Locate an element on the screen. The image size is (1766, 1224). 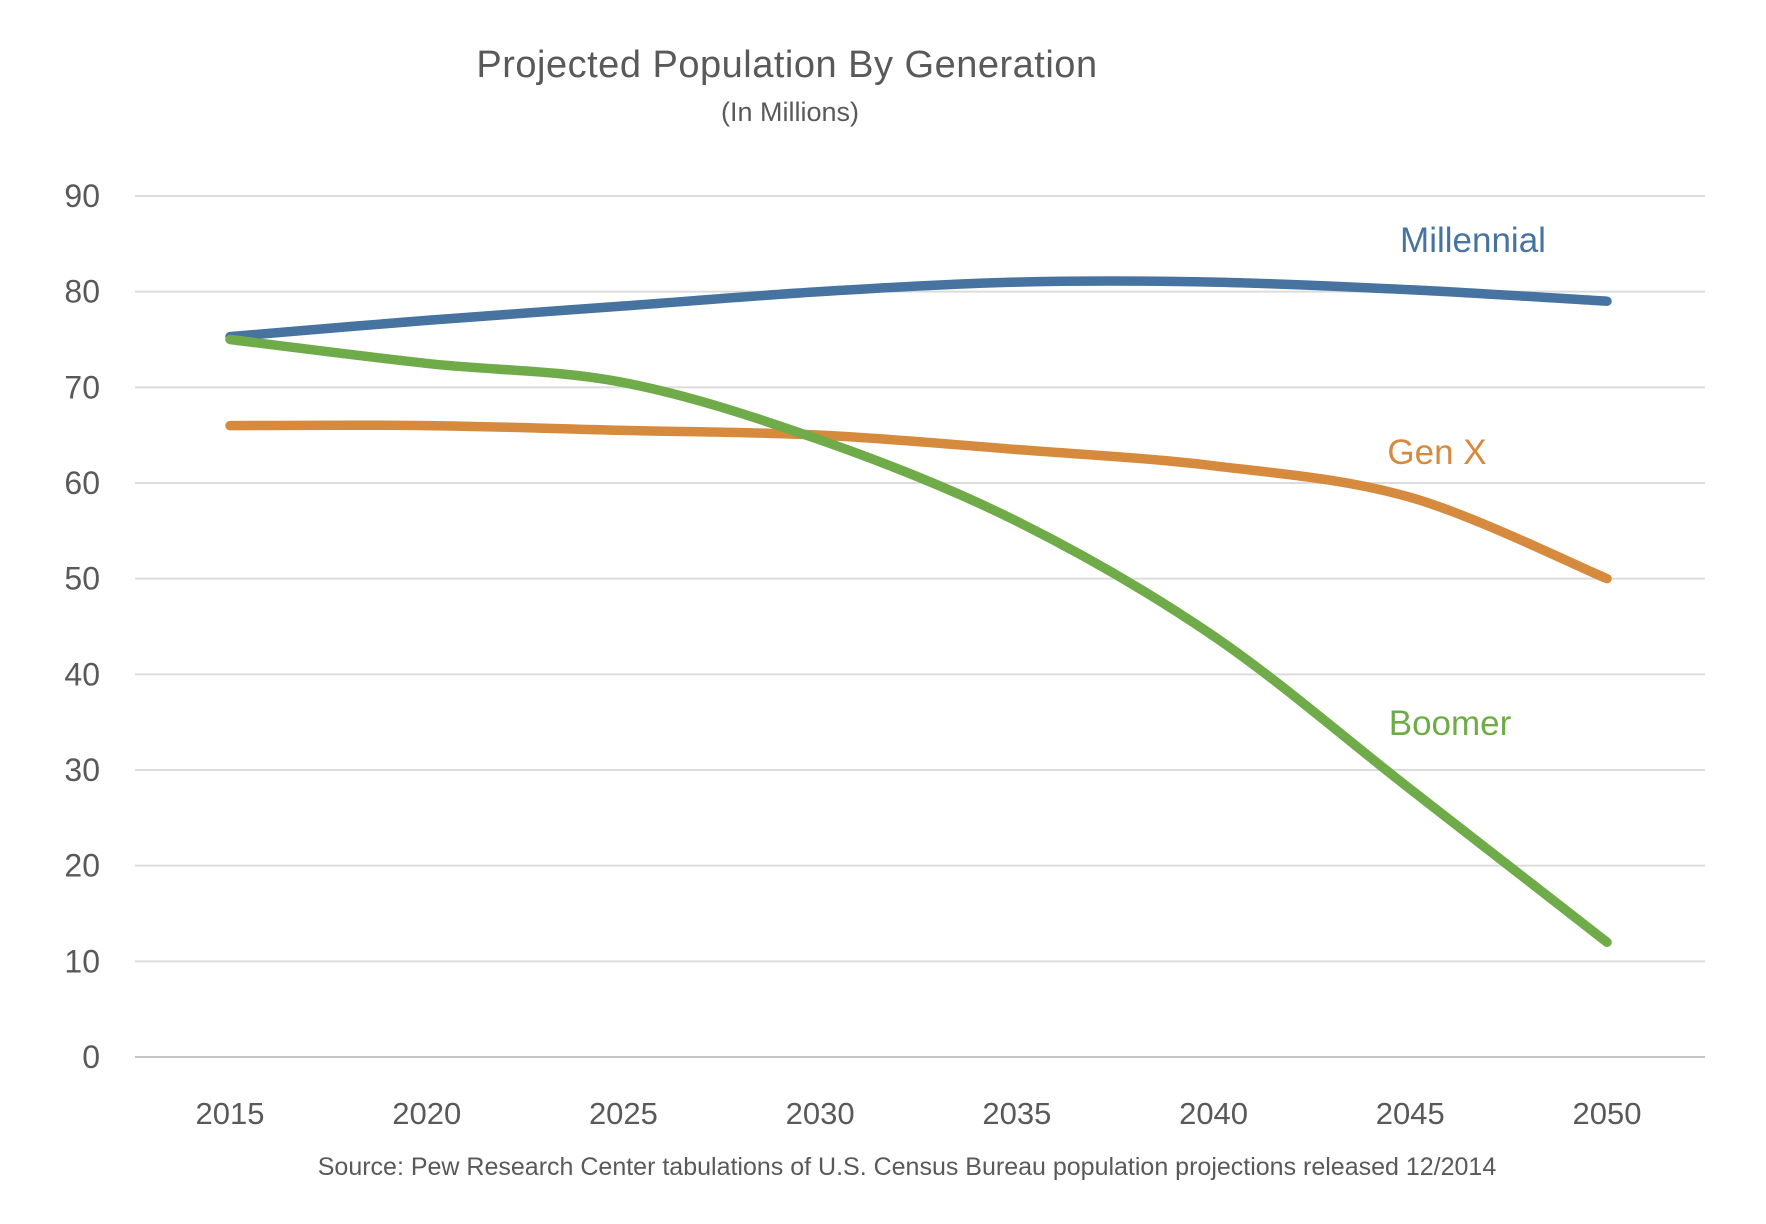
x-tick-label-2040: 2040 is located at coordinates (1213, 1113).